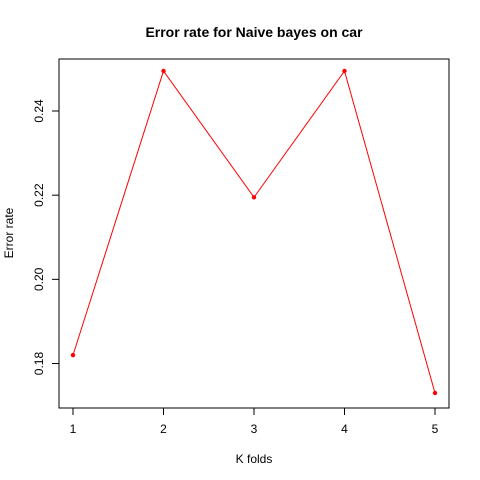  I want to click on x-tick-label: 3, so click(254, 429).